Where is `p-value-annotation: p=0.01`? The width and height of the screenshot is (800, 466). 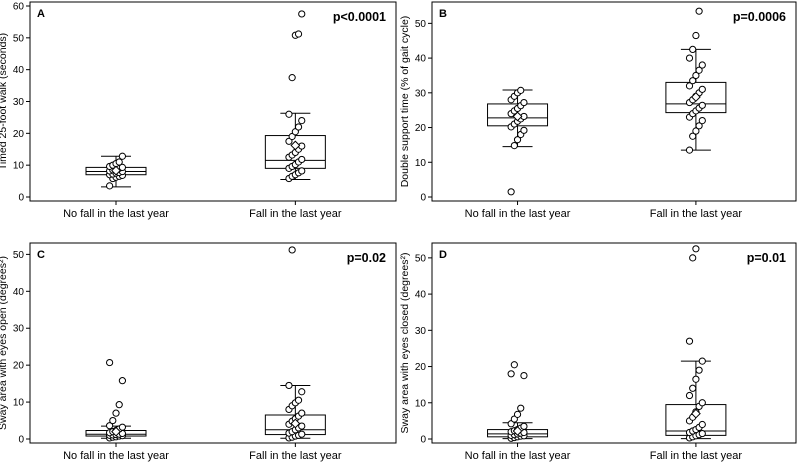 p-value-annotation: p=0.01 is located at coordinates (766, 258).